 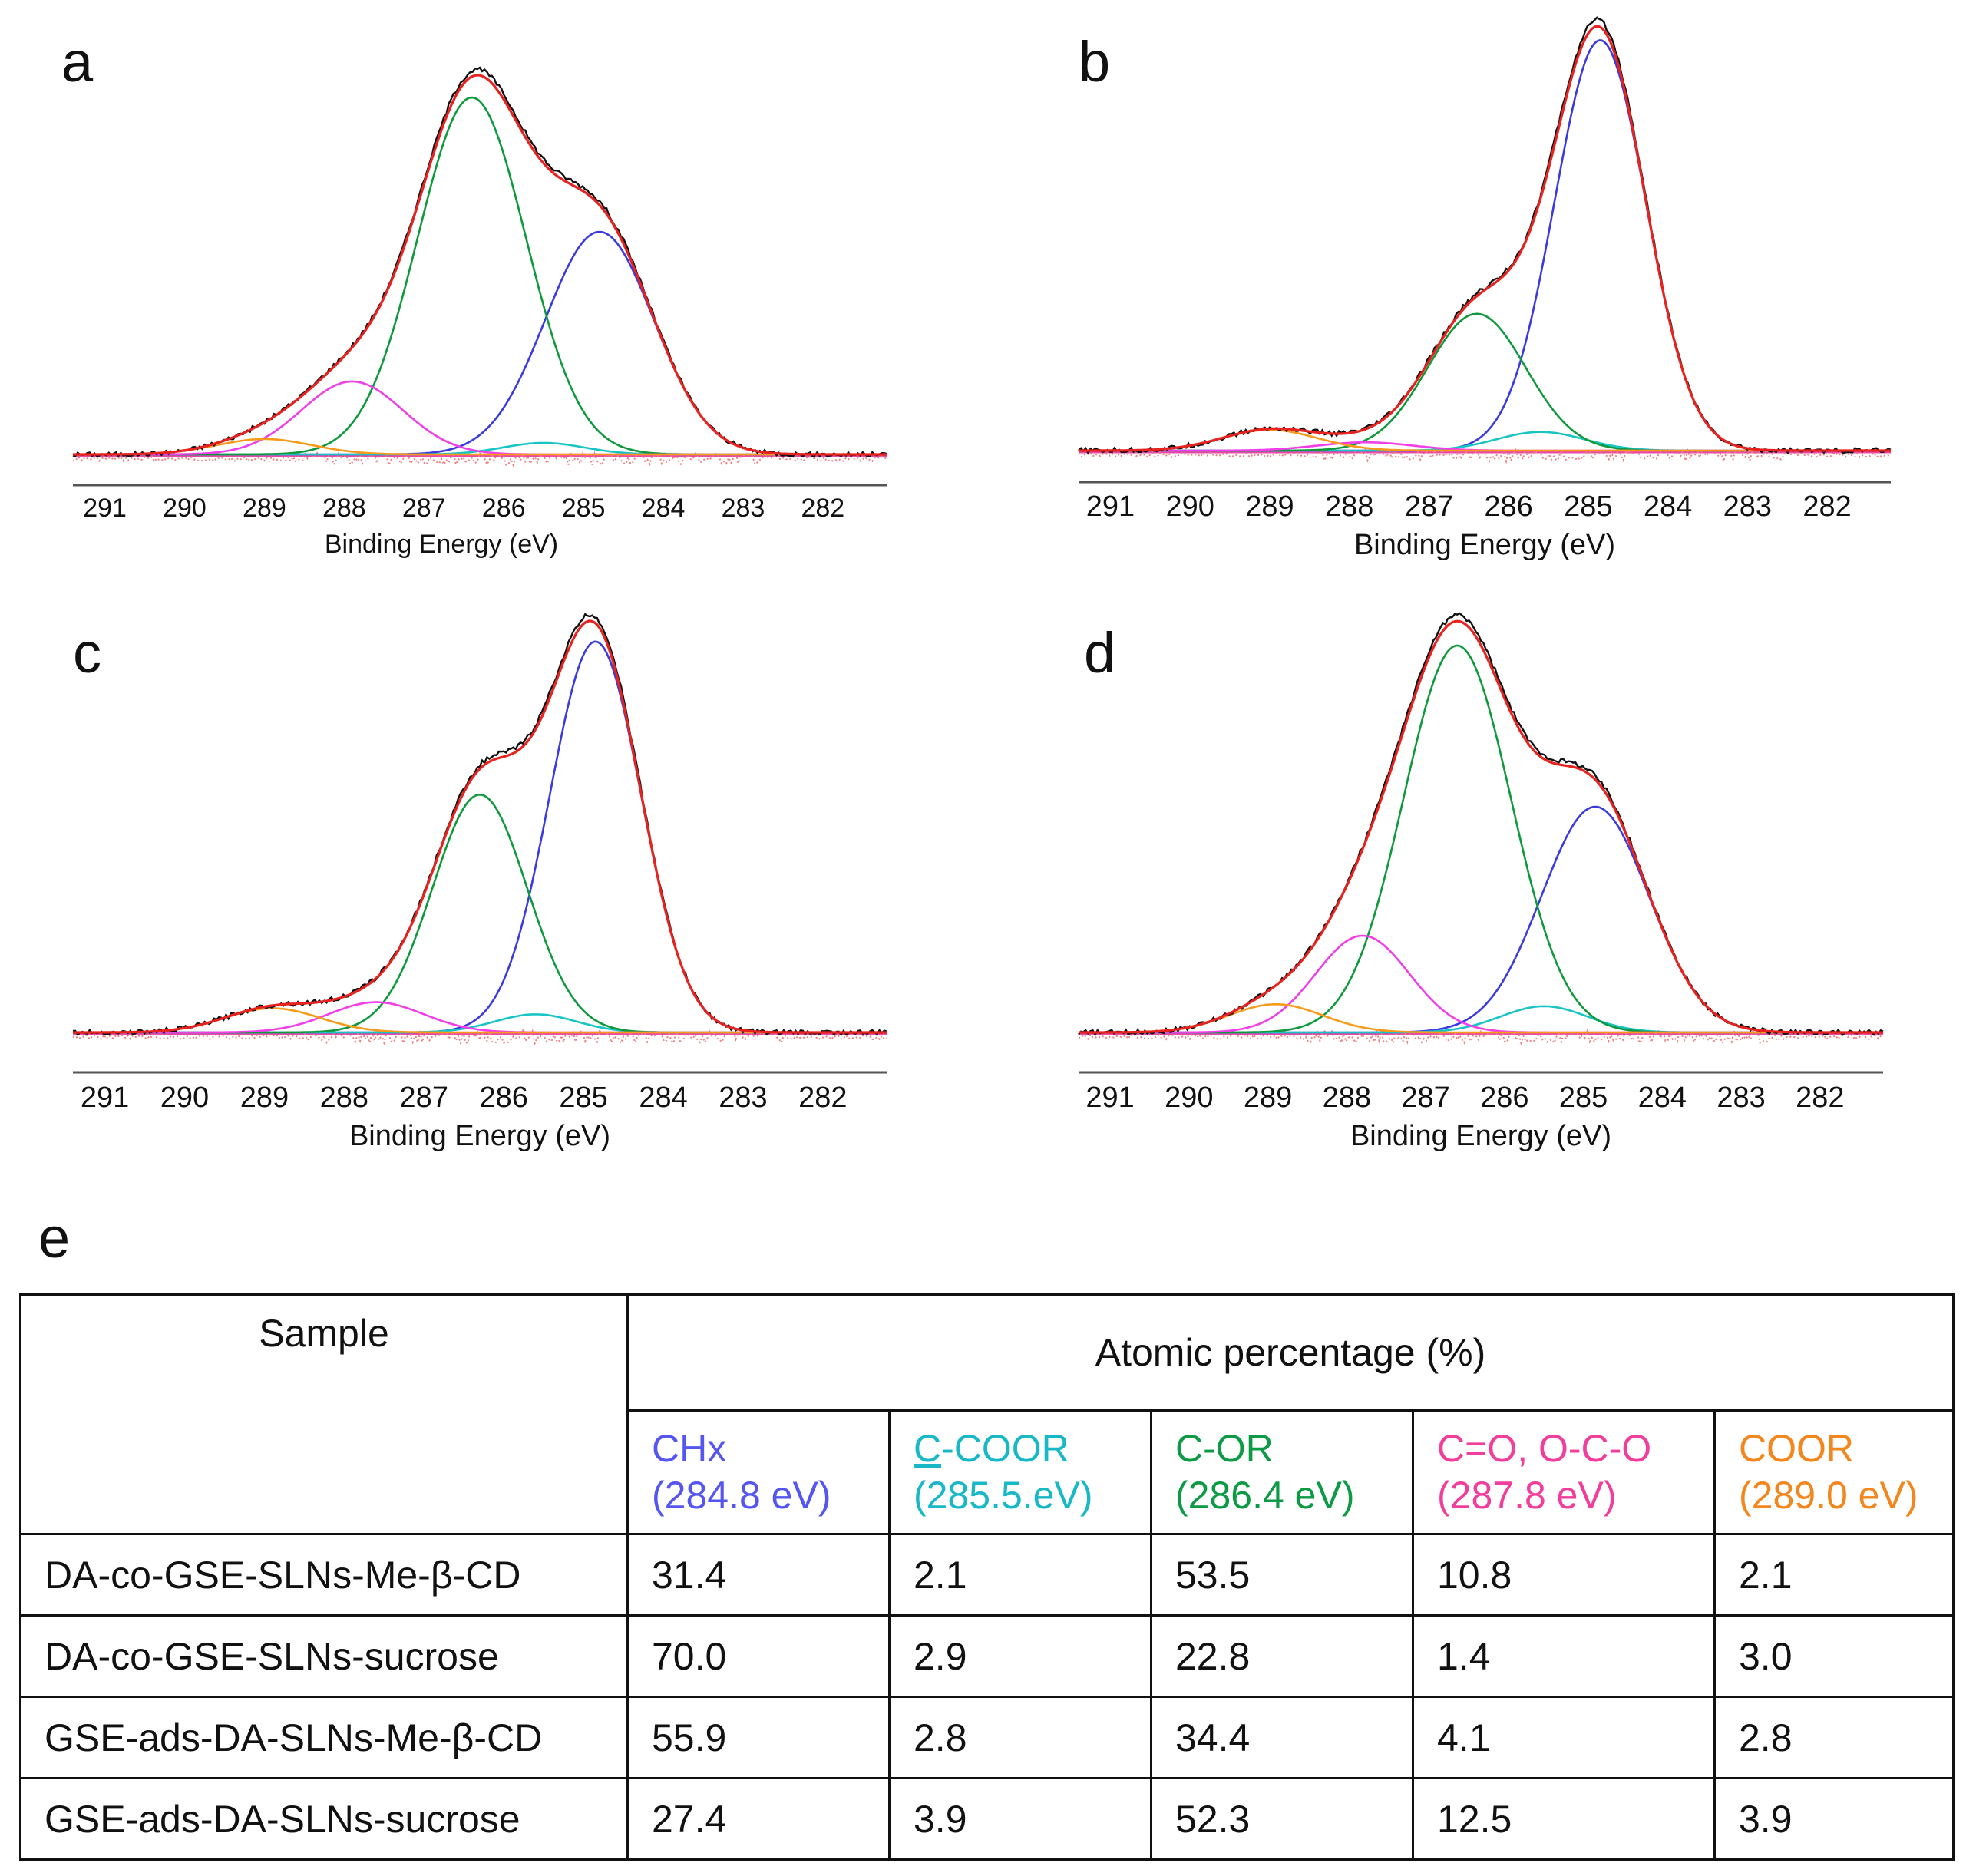 What do you see at coordinates (1834, 1575) in the screenshot?
I see `cell-coor: 2.1` at bounding box center [1834, 1575].